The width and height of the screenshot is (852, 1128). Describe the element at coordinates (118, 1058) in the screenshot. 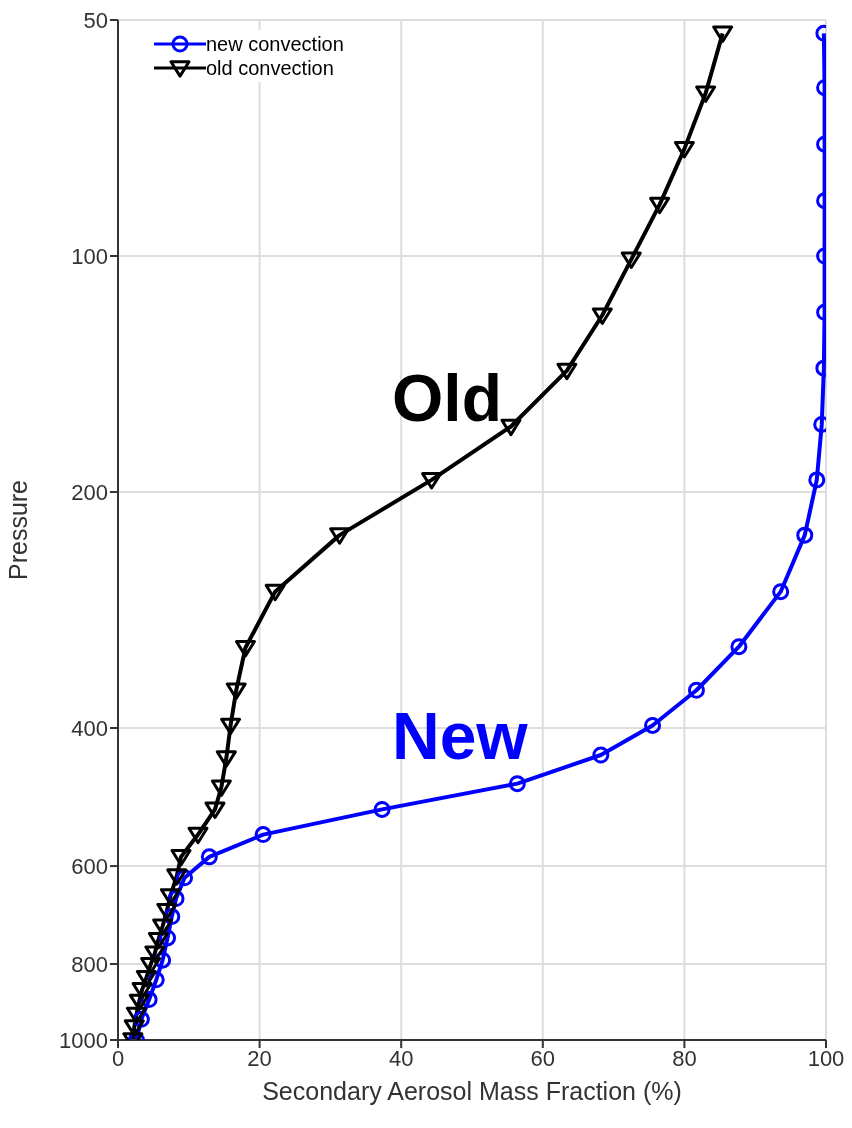

I see `x-tick-label: 0` at that location.